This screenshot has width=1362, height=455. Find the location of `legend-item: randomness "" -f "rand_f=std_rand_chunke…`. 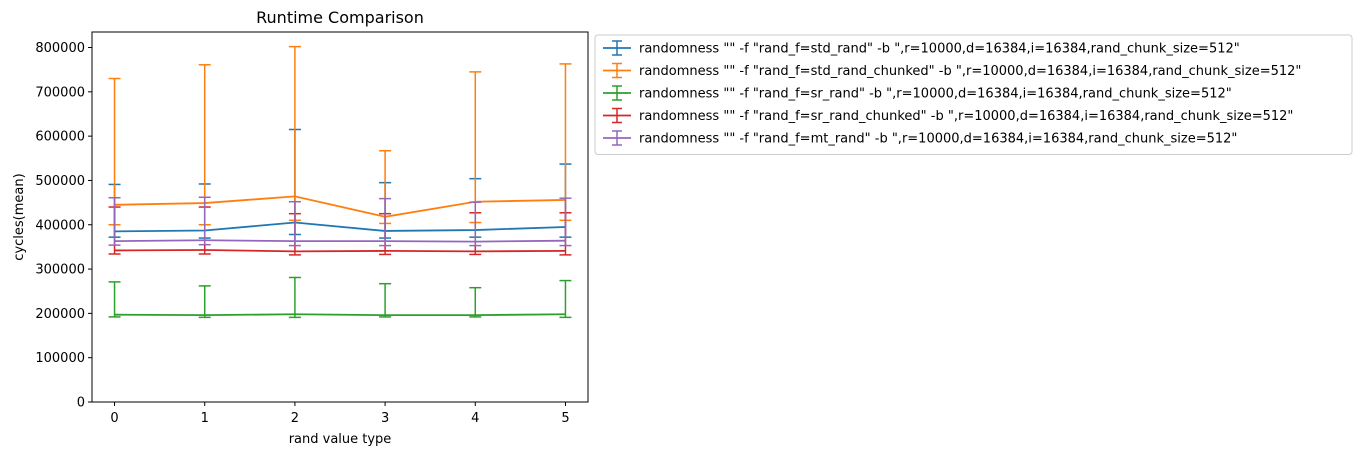

legend-item: randomness "" -f "rand_f=std_rand_chunke… is located at coordinates (952, 70).